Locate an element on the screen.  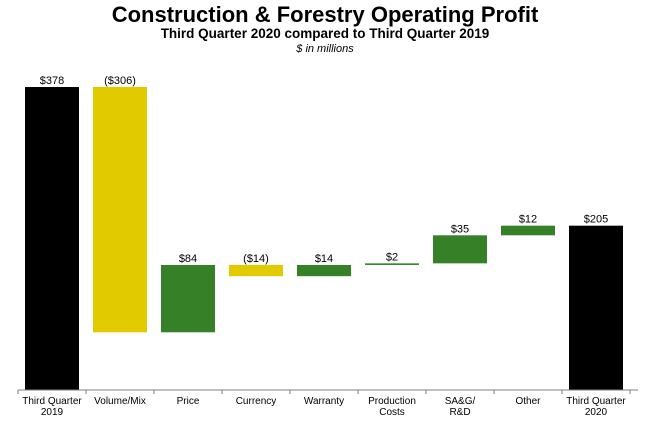
value-label-4: $14 is located at coordinates (324, 259).